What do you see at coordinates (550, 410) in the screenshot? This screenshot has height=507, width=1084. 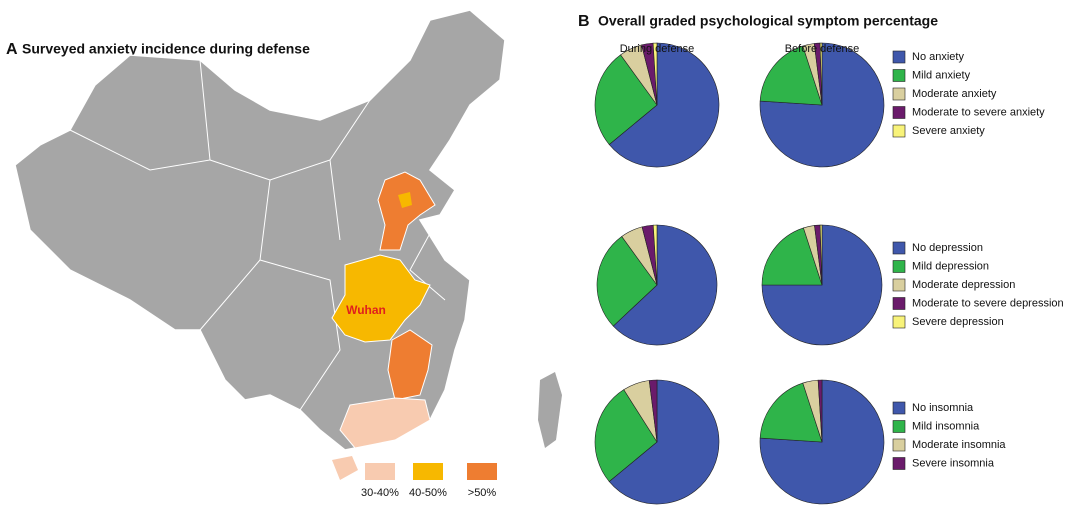 I see `island` at bounding box center [550, 410].